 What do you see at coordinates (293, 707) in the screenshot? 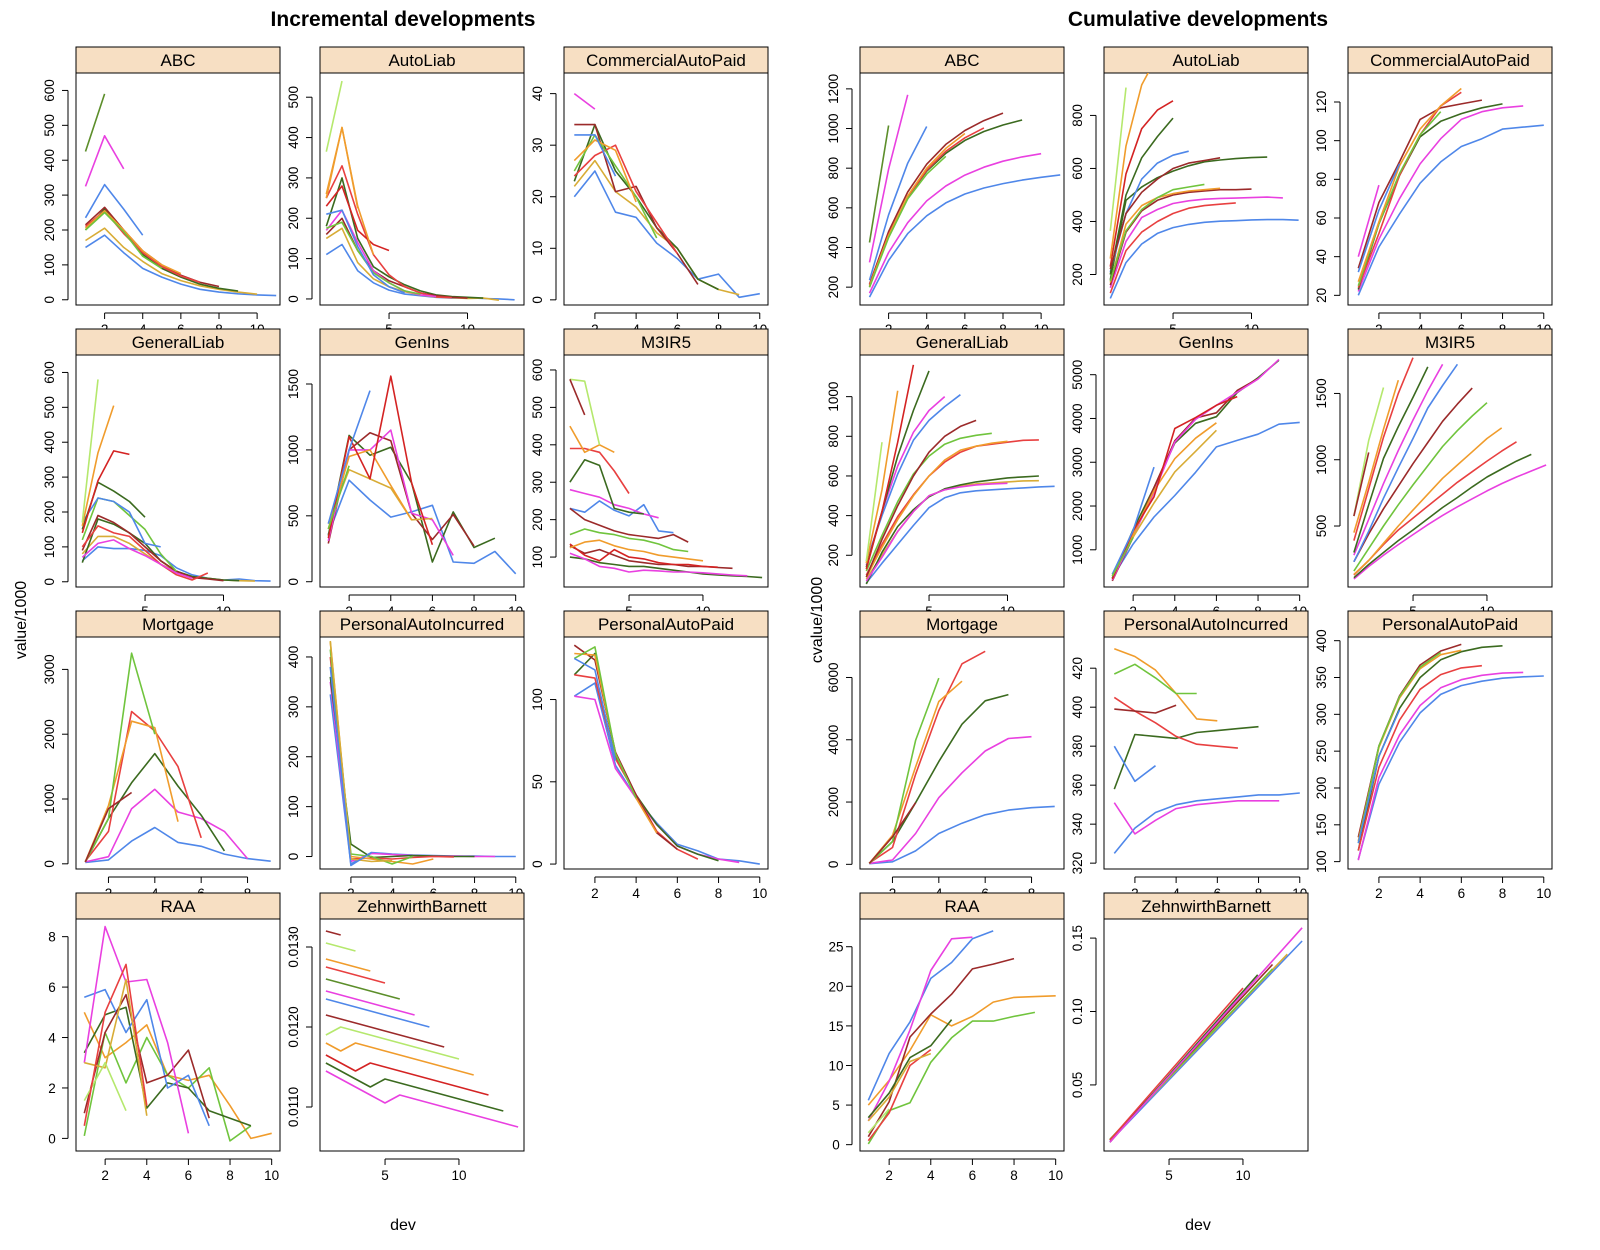
I see `incremental-personalautoincurred-y-tick-label: 300` at bounding box center [293, 707].